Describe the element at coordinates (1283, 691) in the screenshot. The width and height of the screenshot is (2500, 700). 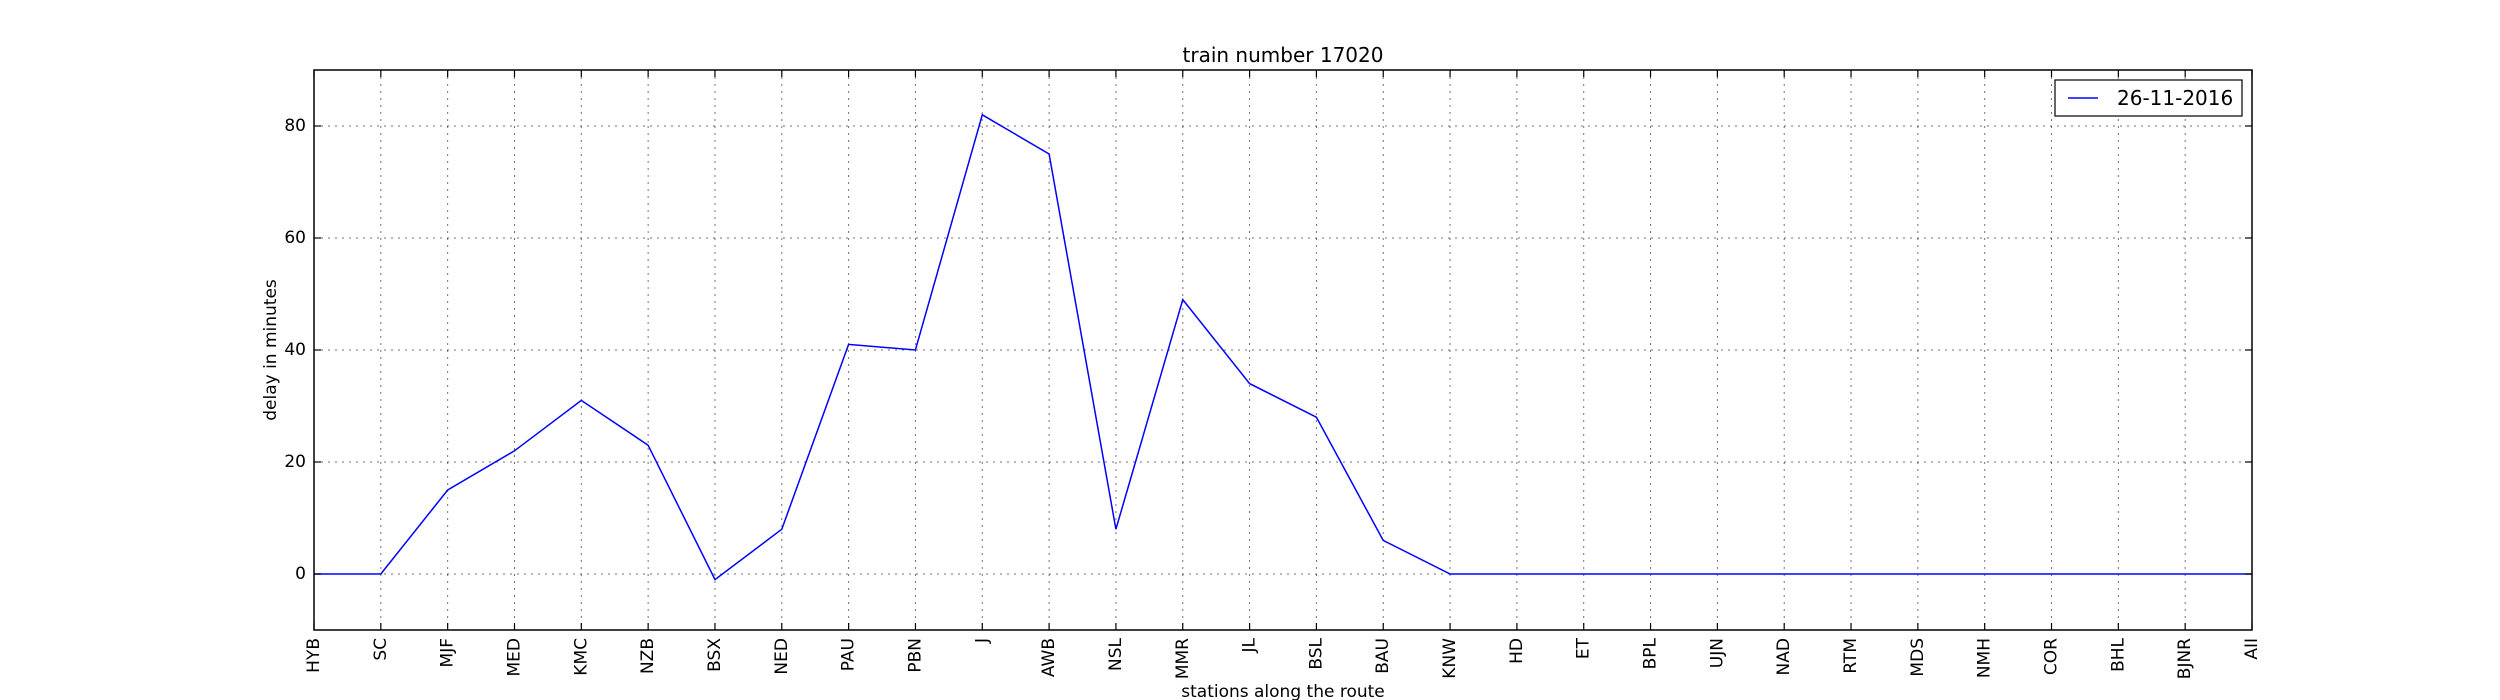
I see `x-axis-label: stations along the route` at that location.